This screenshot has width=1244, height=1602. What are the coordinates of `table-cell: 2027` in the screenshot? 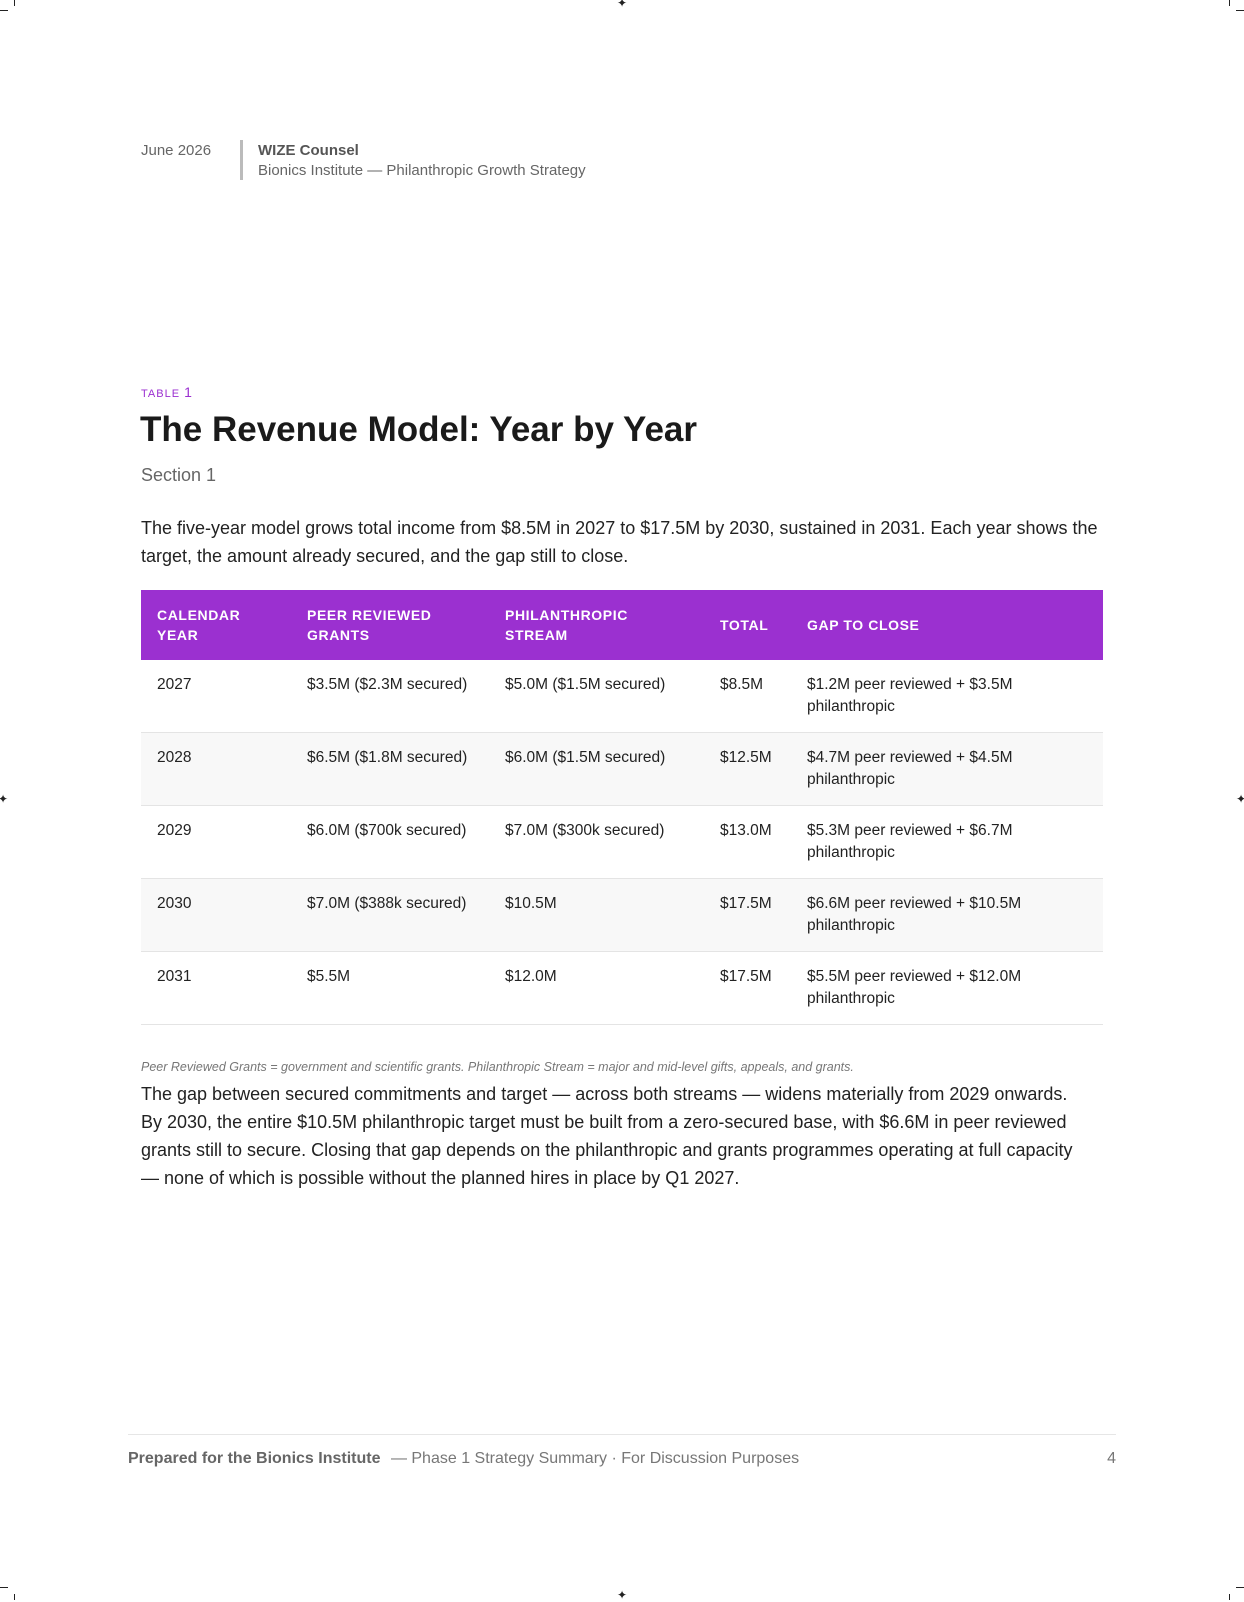 It's located at (216, 696).